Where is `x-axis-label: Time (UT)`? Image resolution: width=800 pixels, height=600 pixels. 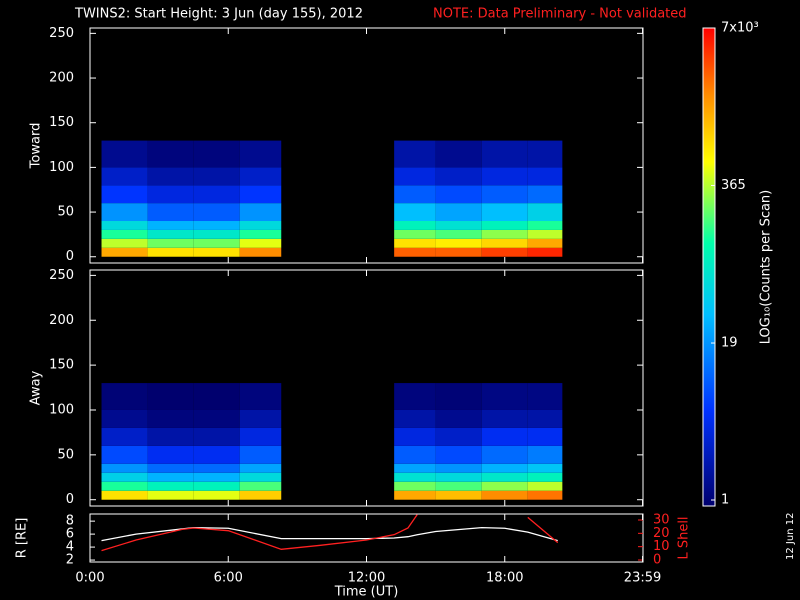 x-axis-label: Time (UT) is located at coordinates (366, 592).